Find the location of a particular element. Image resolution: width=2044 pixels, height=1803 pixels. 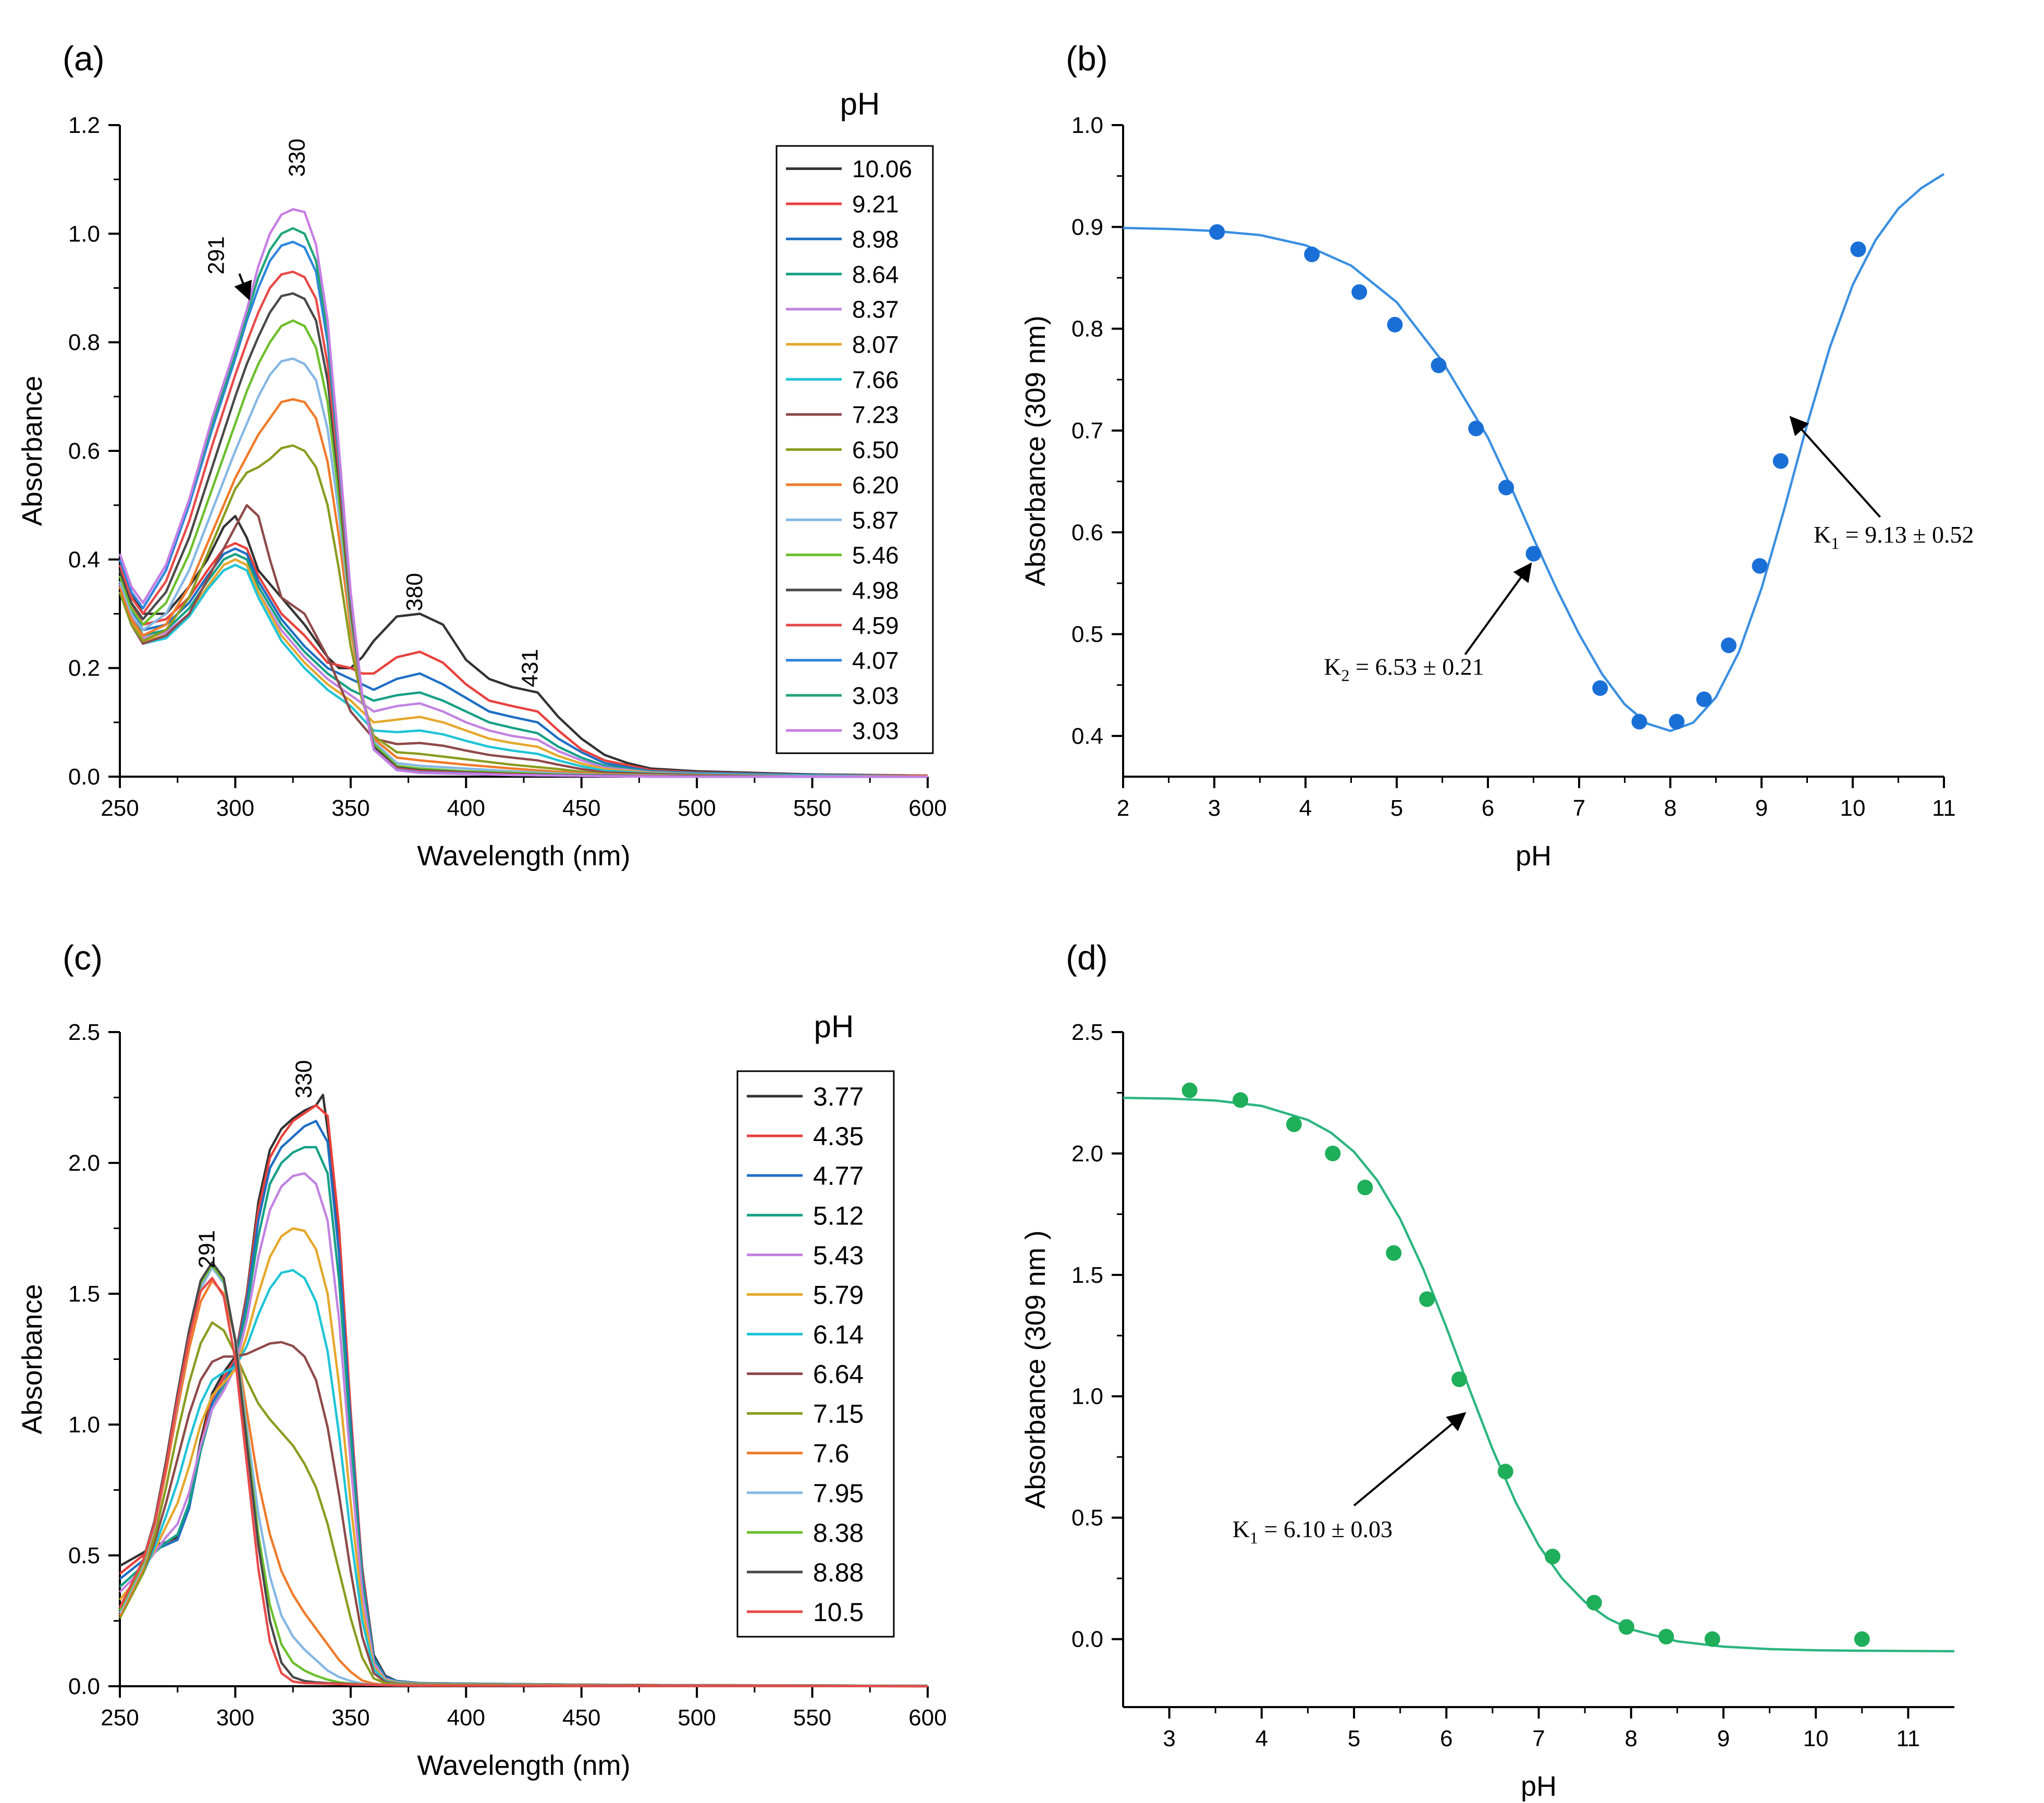

peak-label: 380 is located at coordinates (414, 592).